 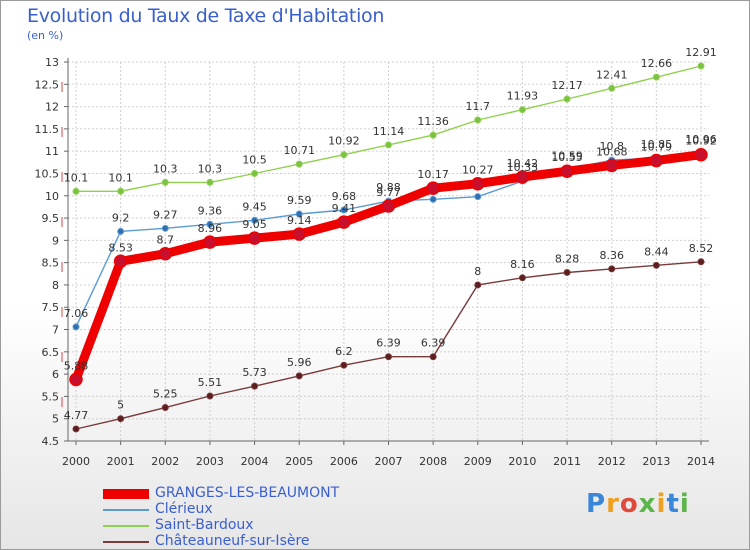 What do you see at coordinates (210, 168) in the screenshot?
I see `data-label: 10.3` at bounding box center [210, 168].